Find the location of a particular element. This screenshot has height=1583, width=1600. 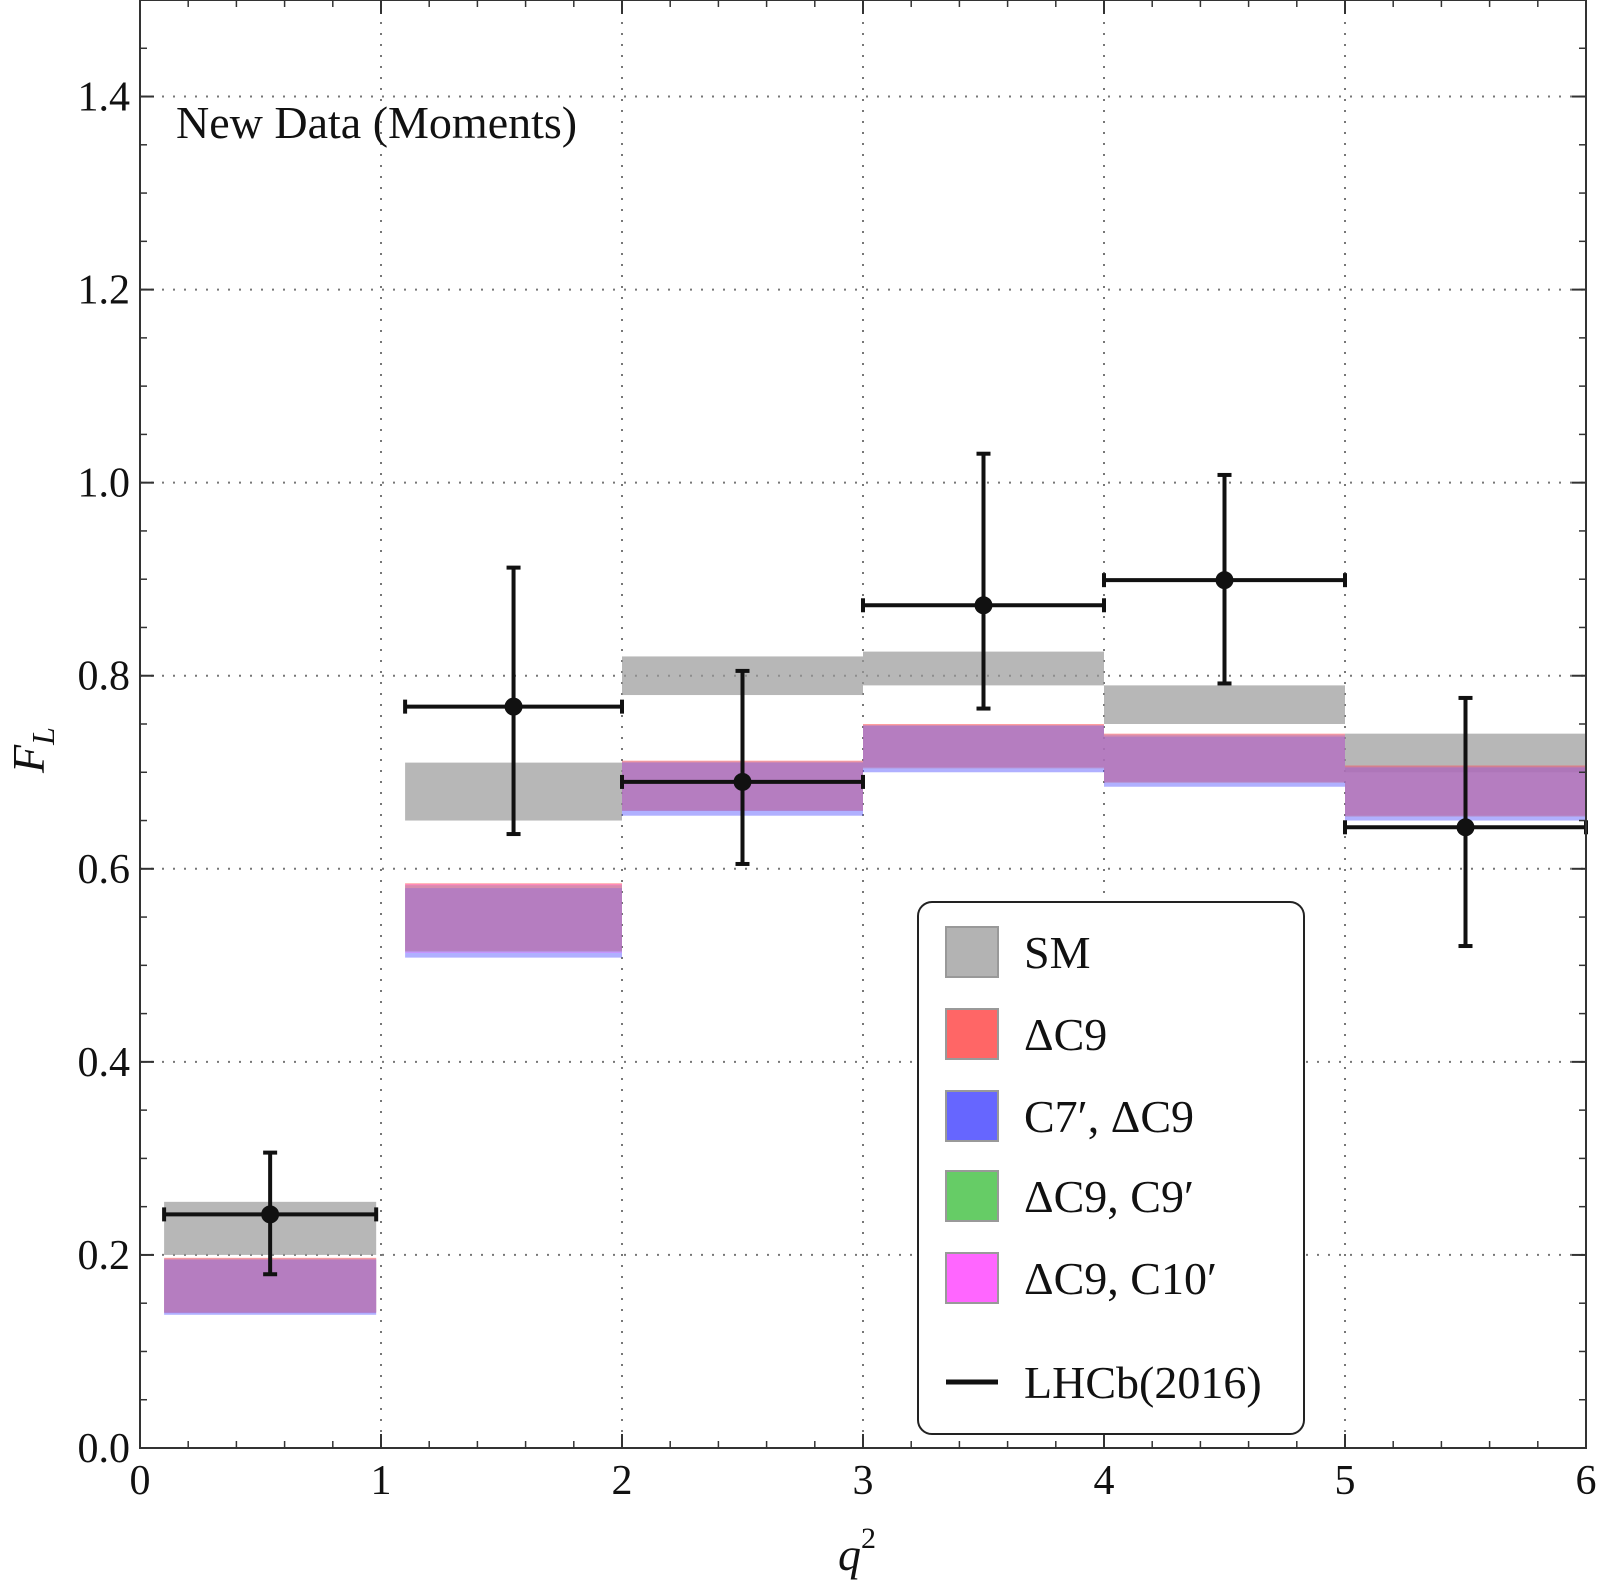

legend-box is located at coordinates (1111, 1168).